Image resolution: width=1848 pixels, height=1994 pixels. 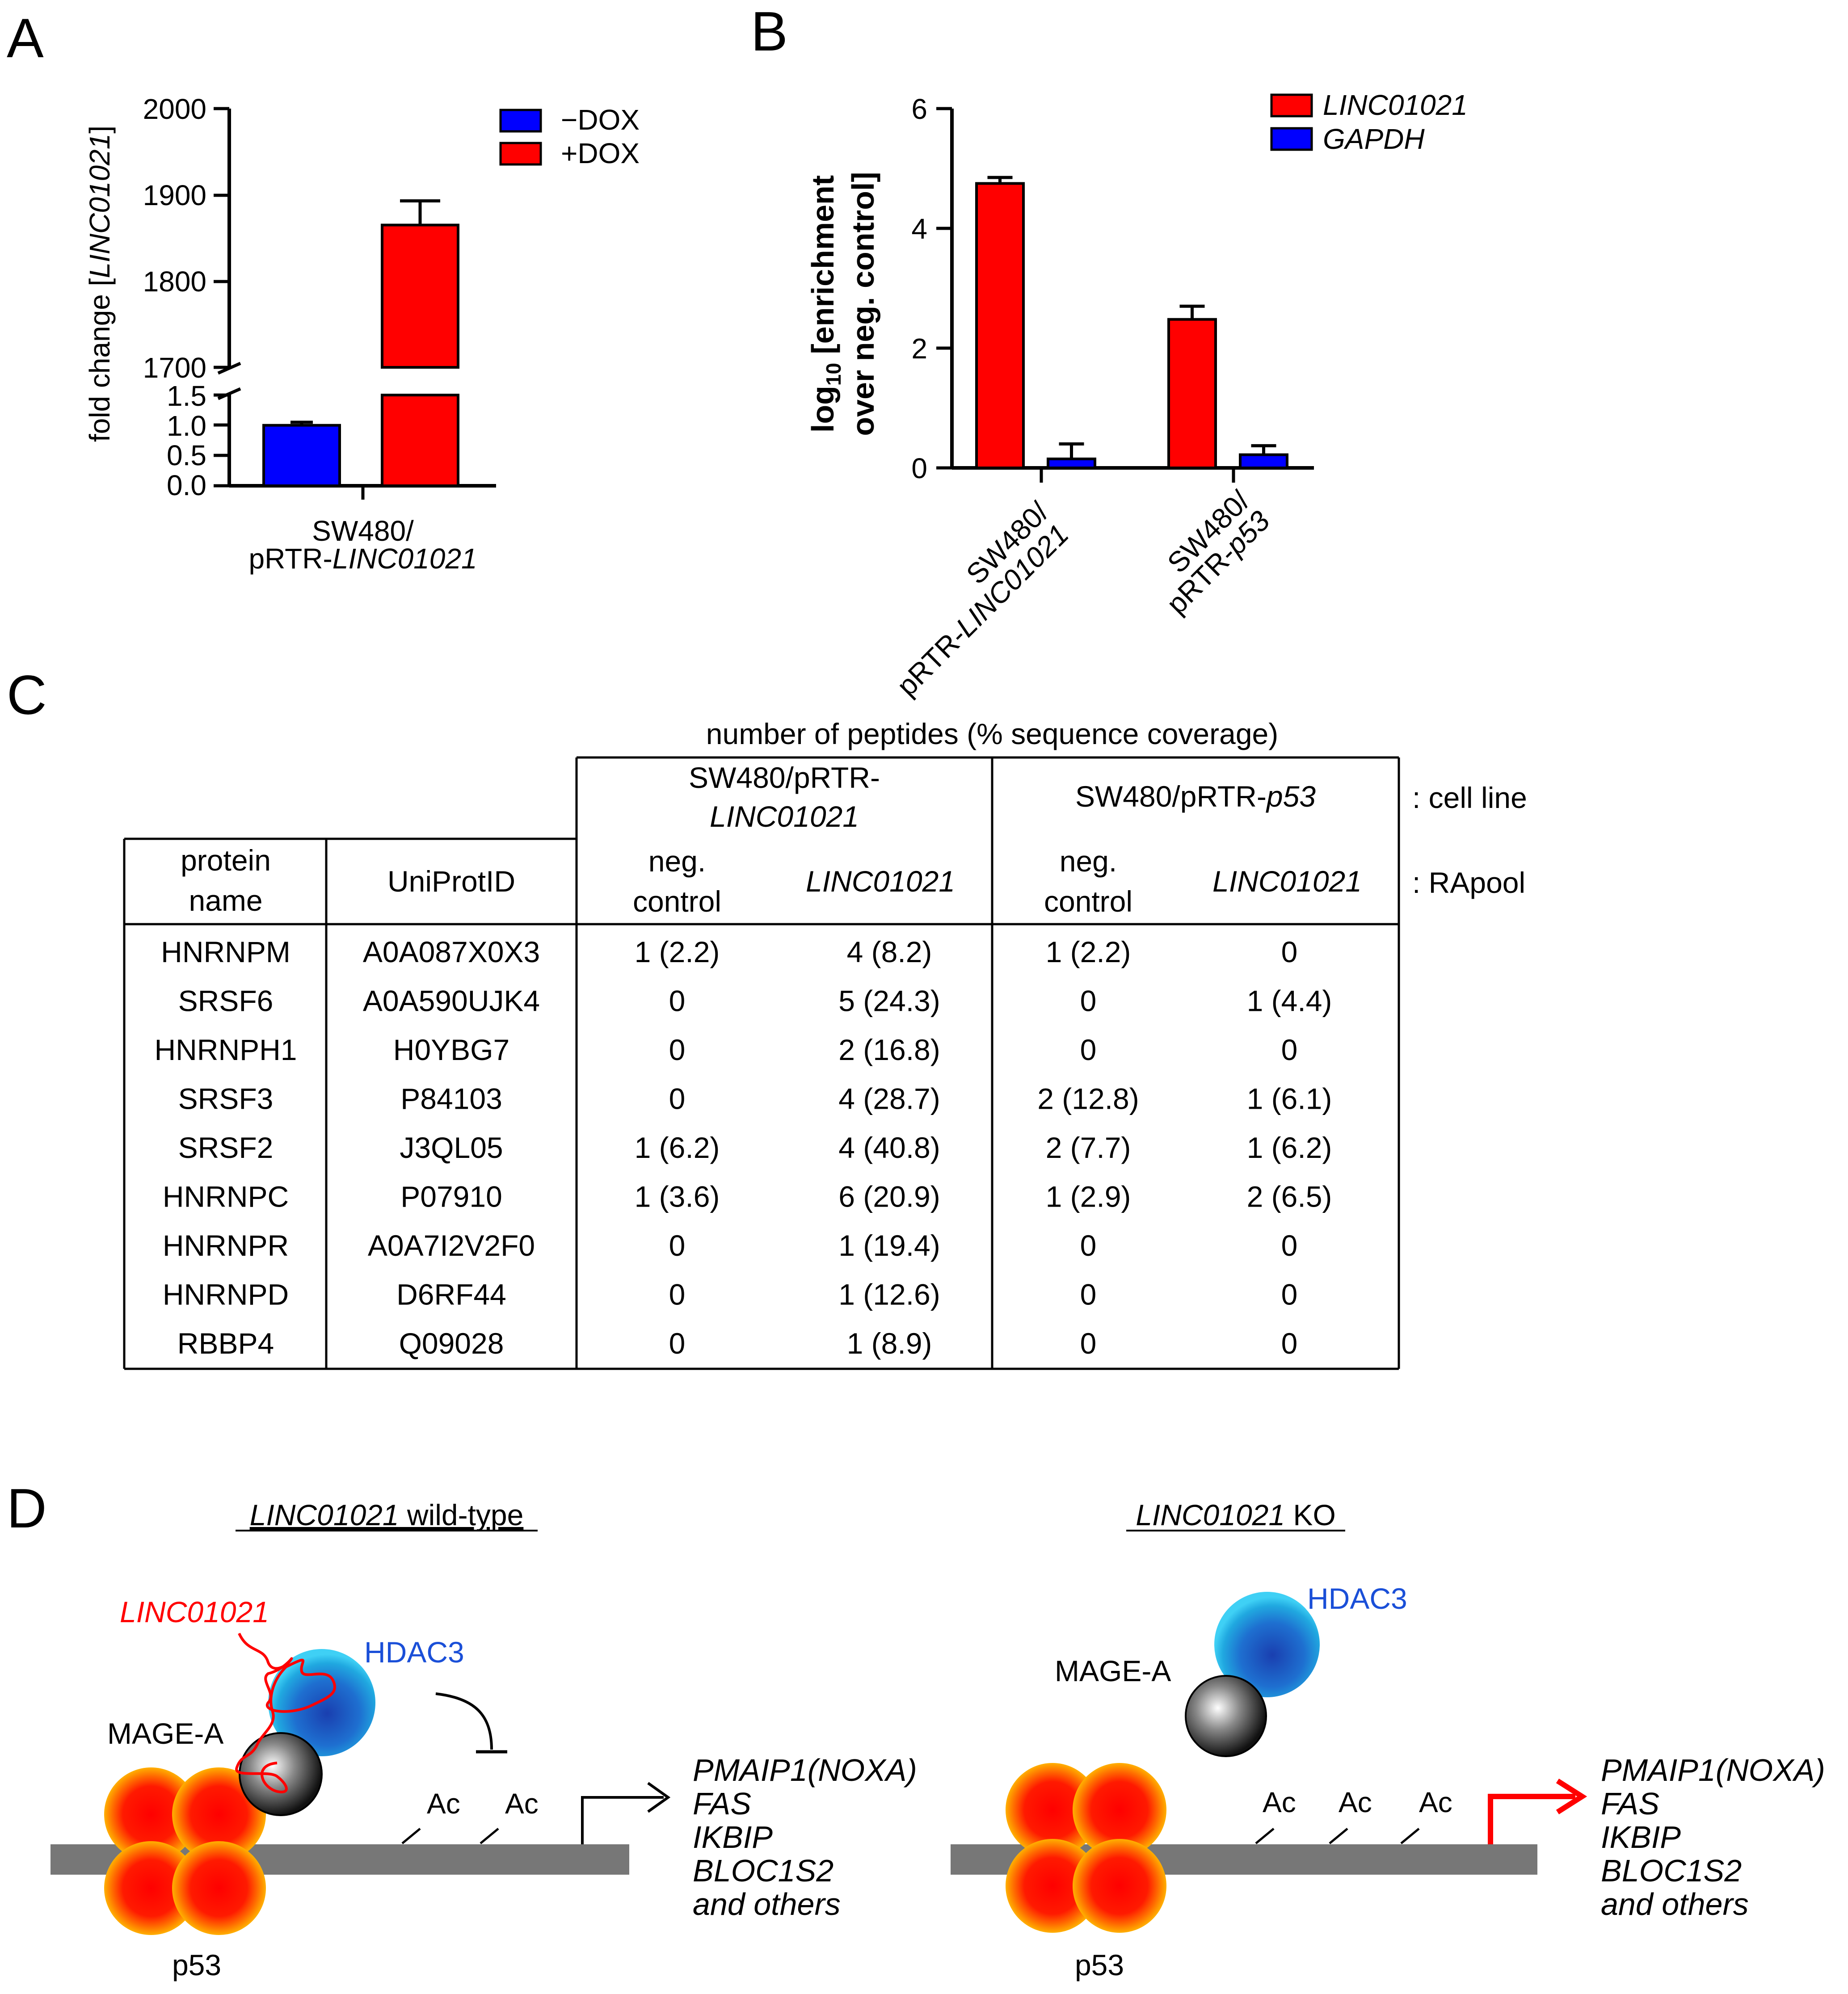 What do you see at coordinates (186, 426) in the screenshot?
I see `chart-a-tick-label: 1.0` at bounding box center [186, 426].